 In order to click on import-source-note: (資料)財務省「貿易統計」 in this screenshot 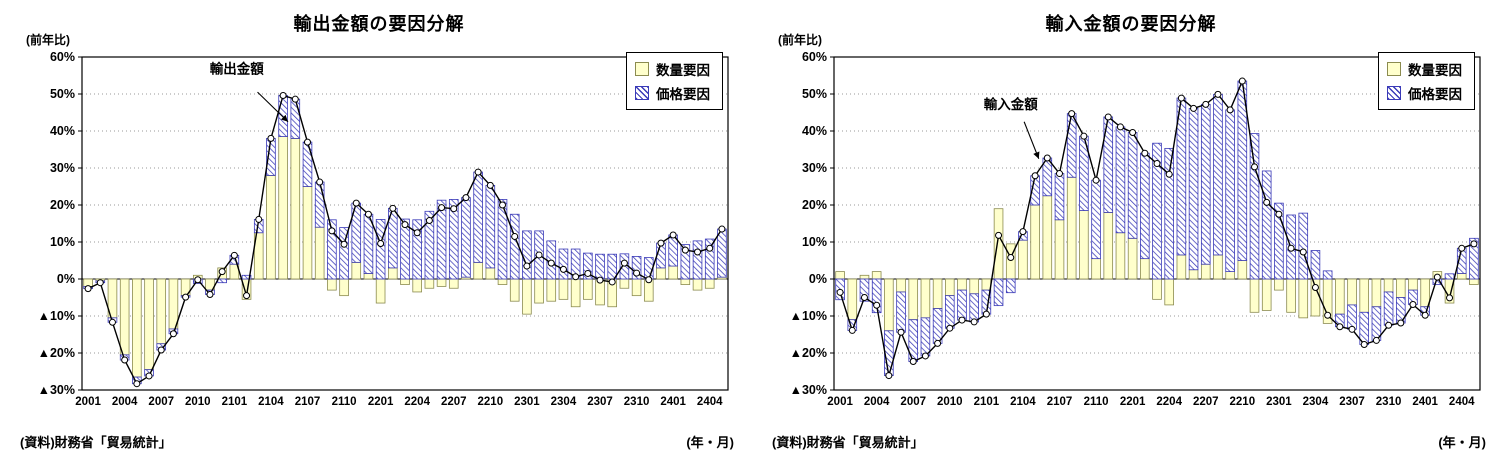, I will do `click(848, 442)`.